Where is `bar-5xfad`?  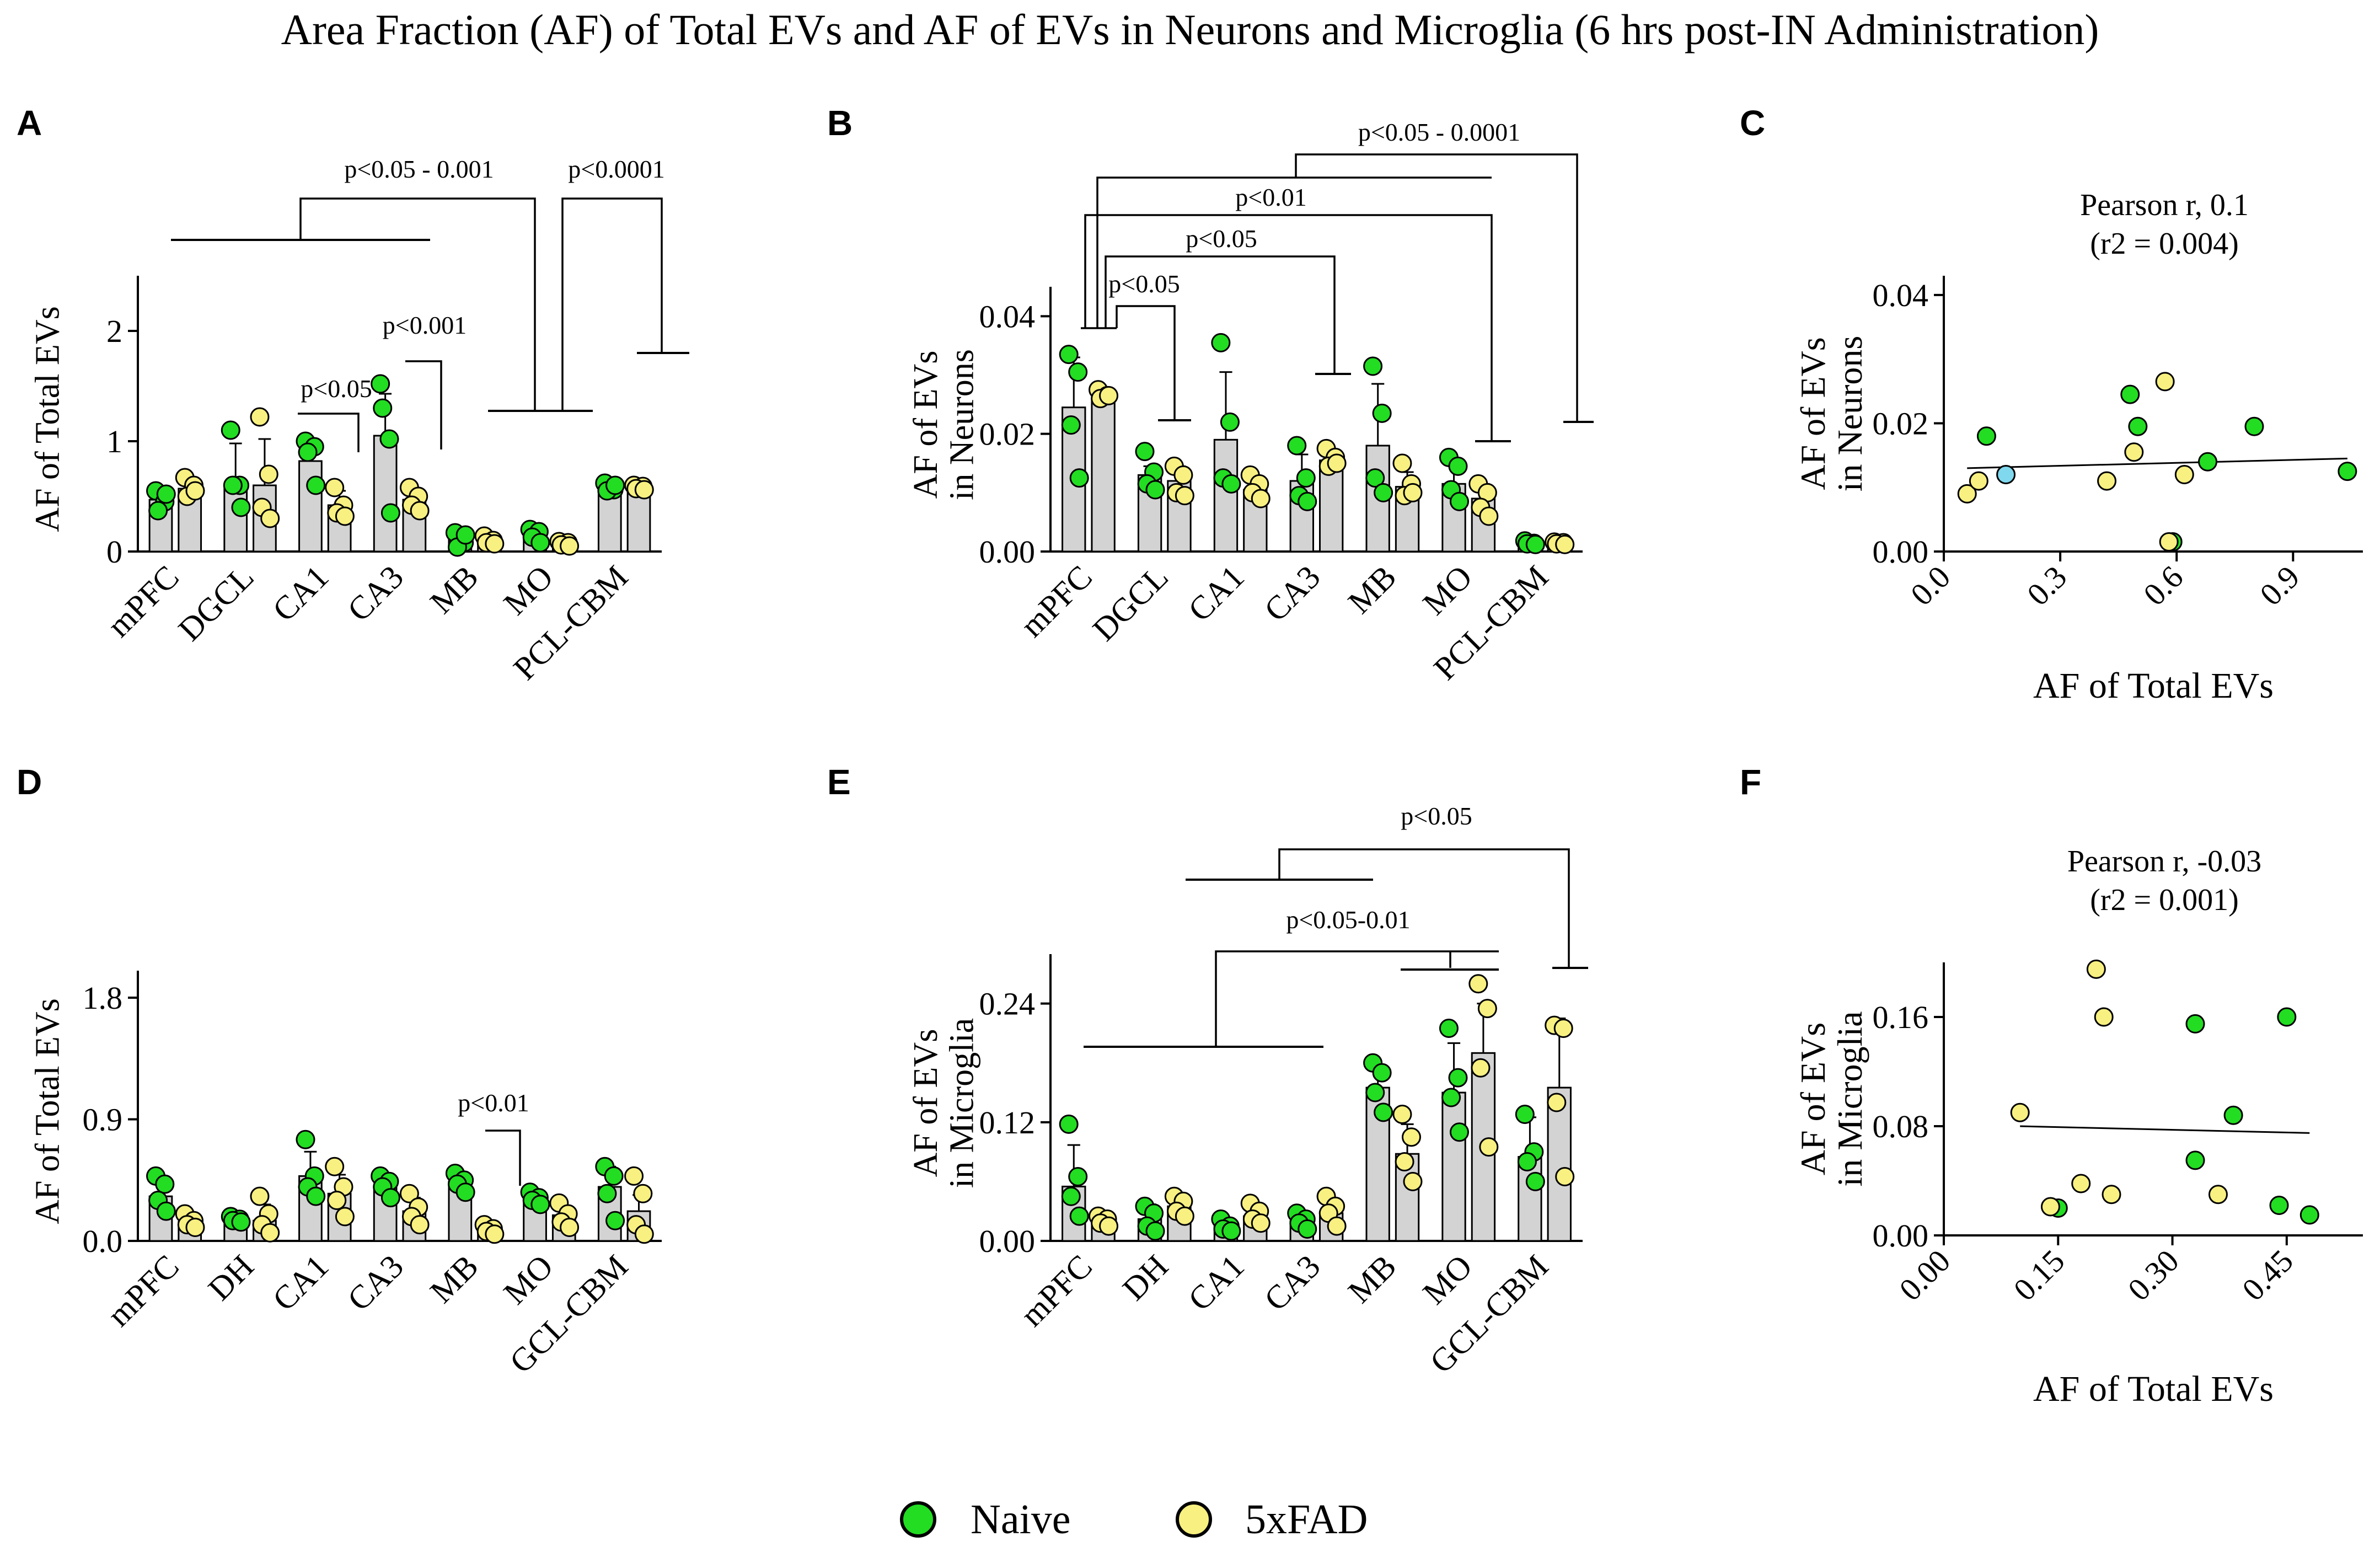
bar-5xfad is located at coordinates (1103, 475).